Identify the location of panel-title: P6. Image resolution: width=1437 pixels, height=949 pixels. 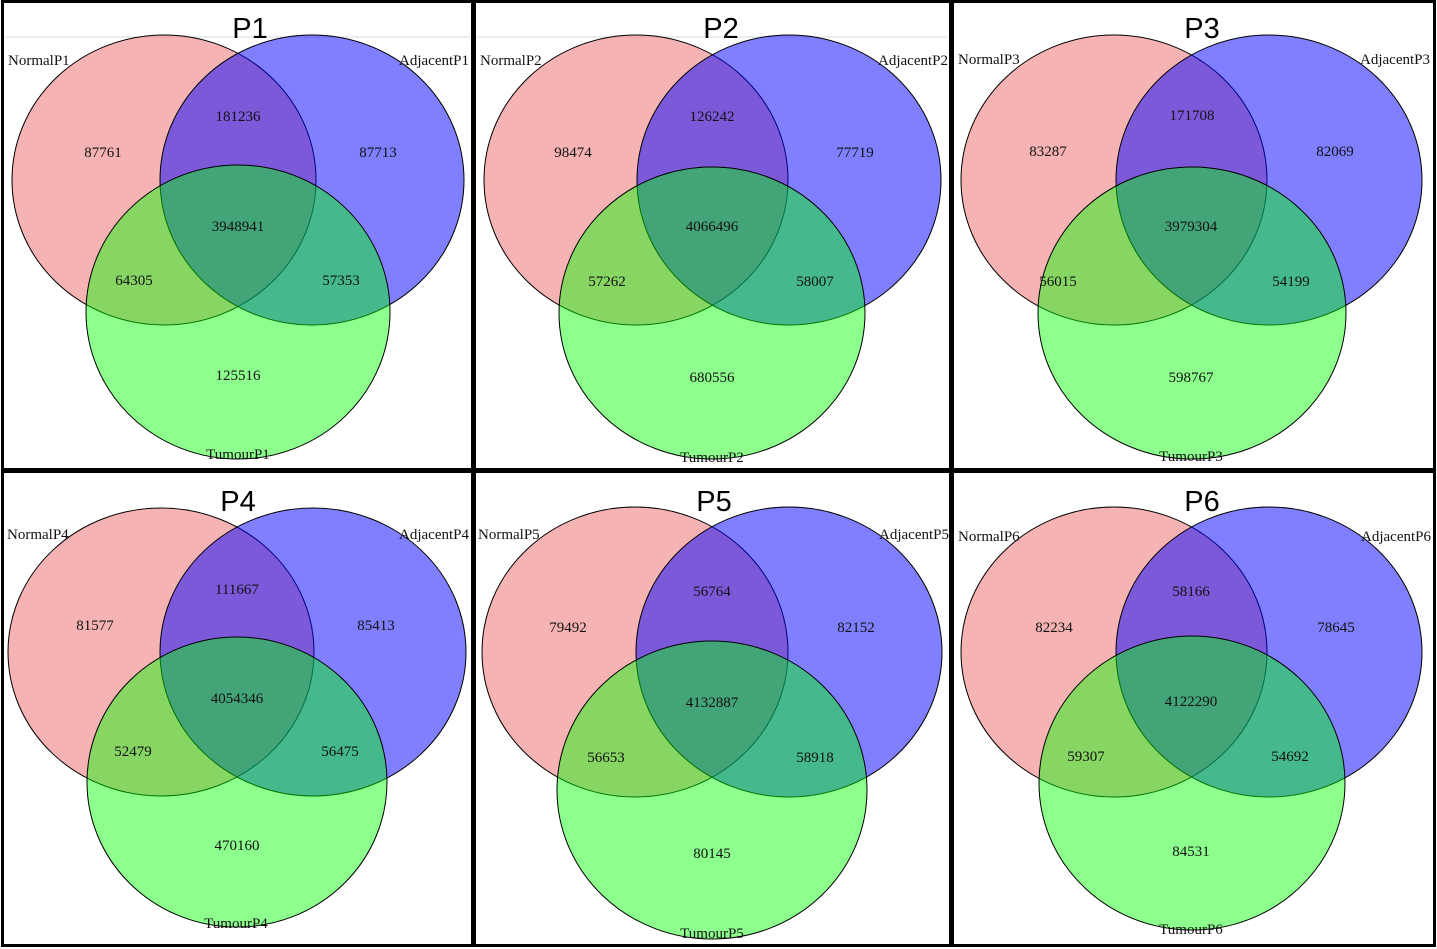
(1201, 502).